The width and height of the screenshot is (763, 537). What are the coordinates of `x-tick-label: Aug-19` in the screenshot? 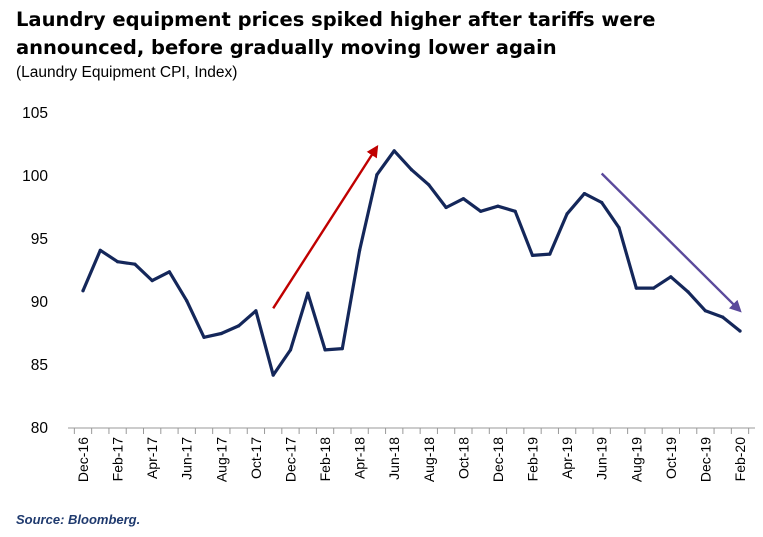 It's located at (636, 459).